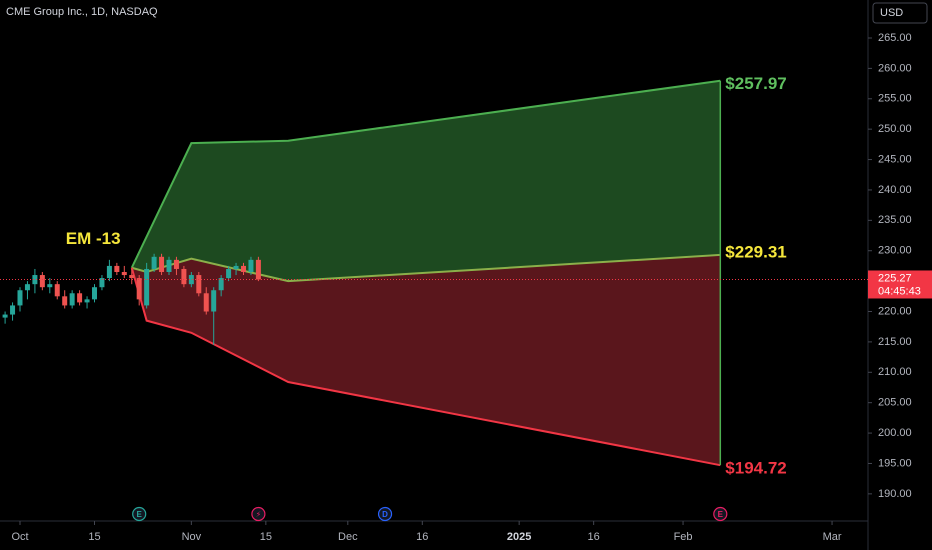 The image size is (932, 550). I want to click on candles, so click(131, 299).